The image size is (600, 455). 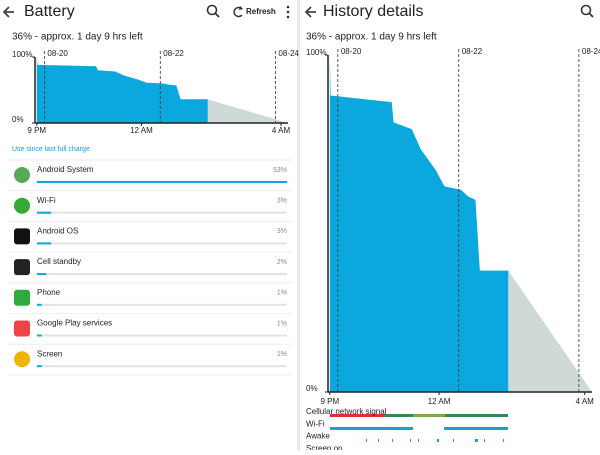 What do you see at coordinates (49, 353) in the screenshot?
I see `app-name: Screen` at bounding box center [49, 353].